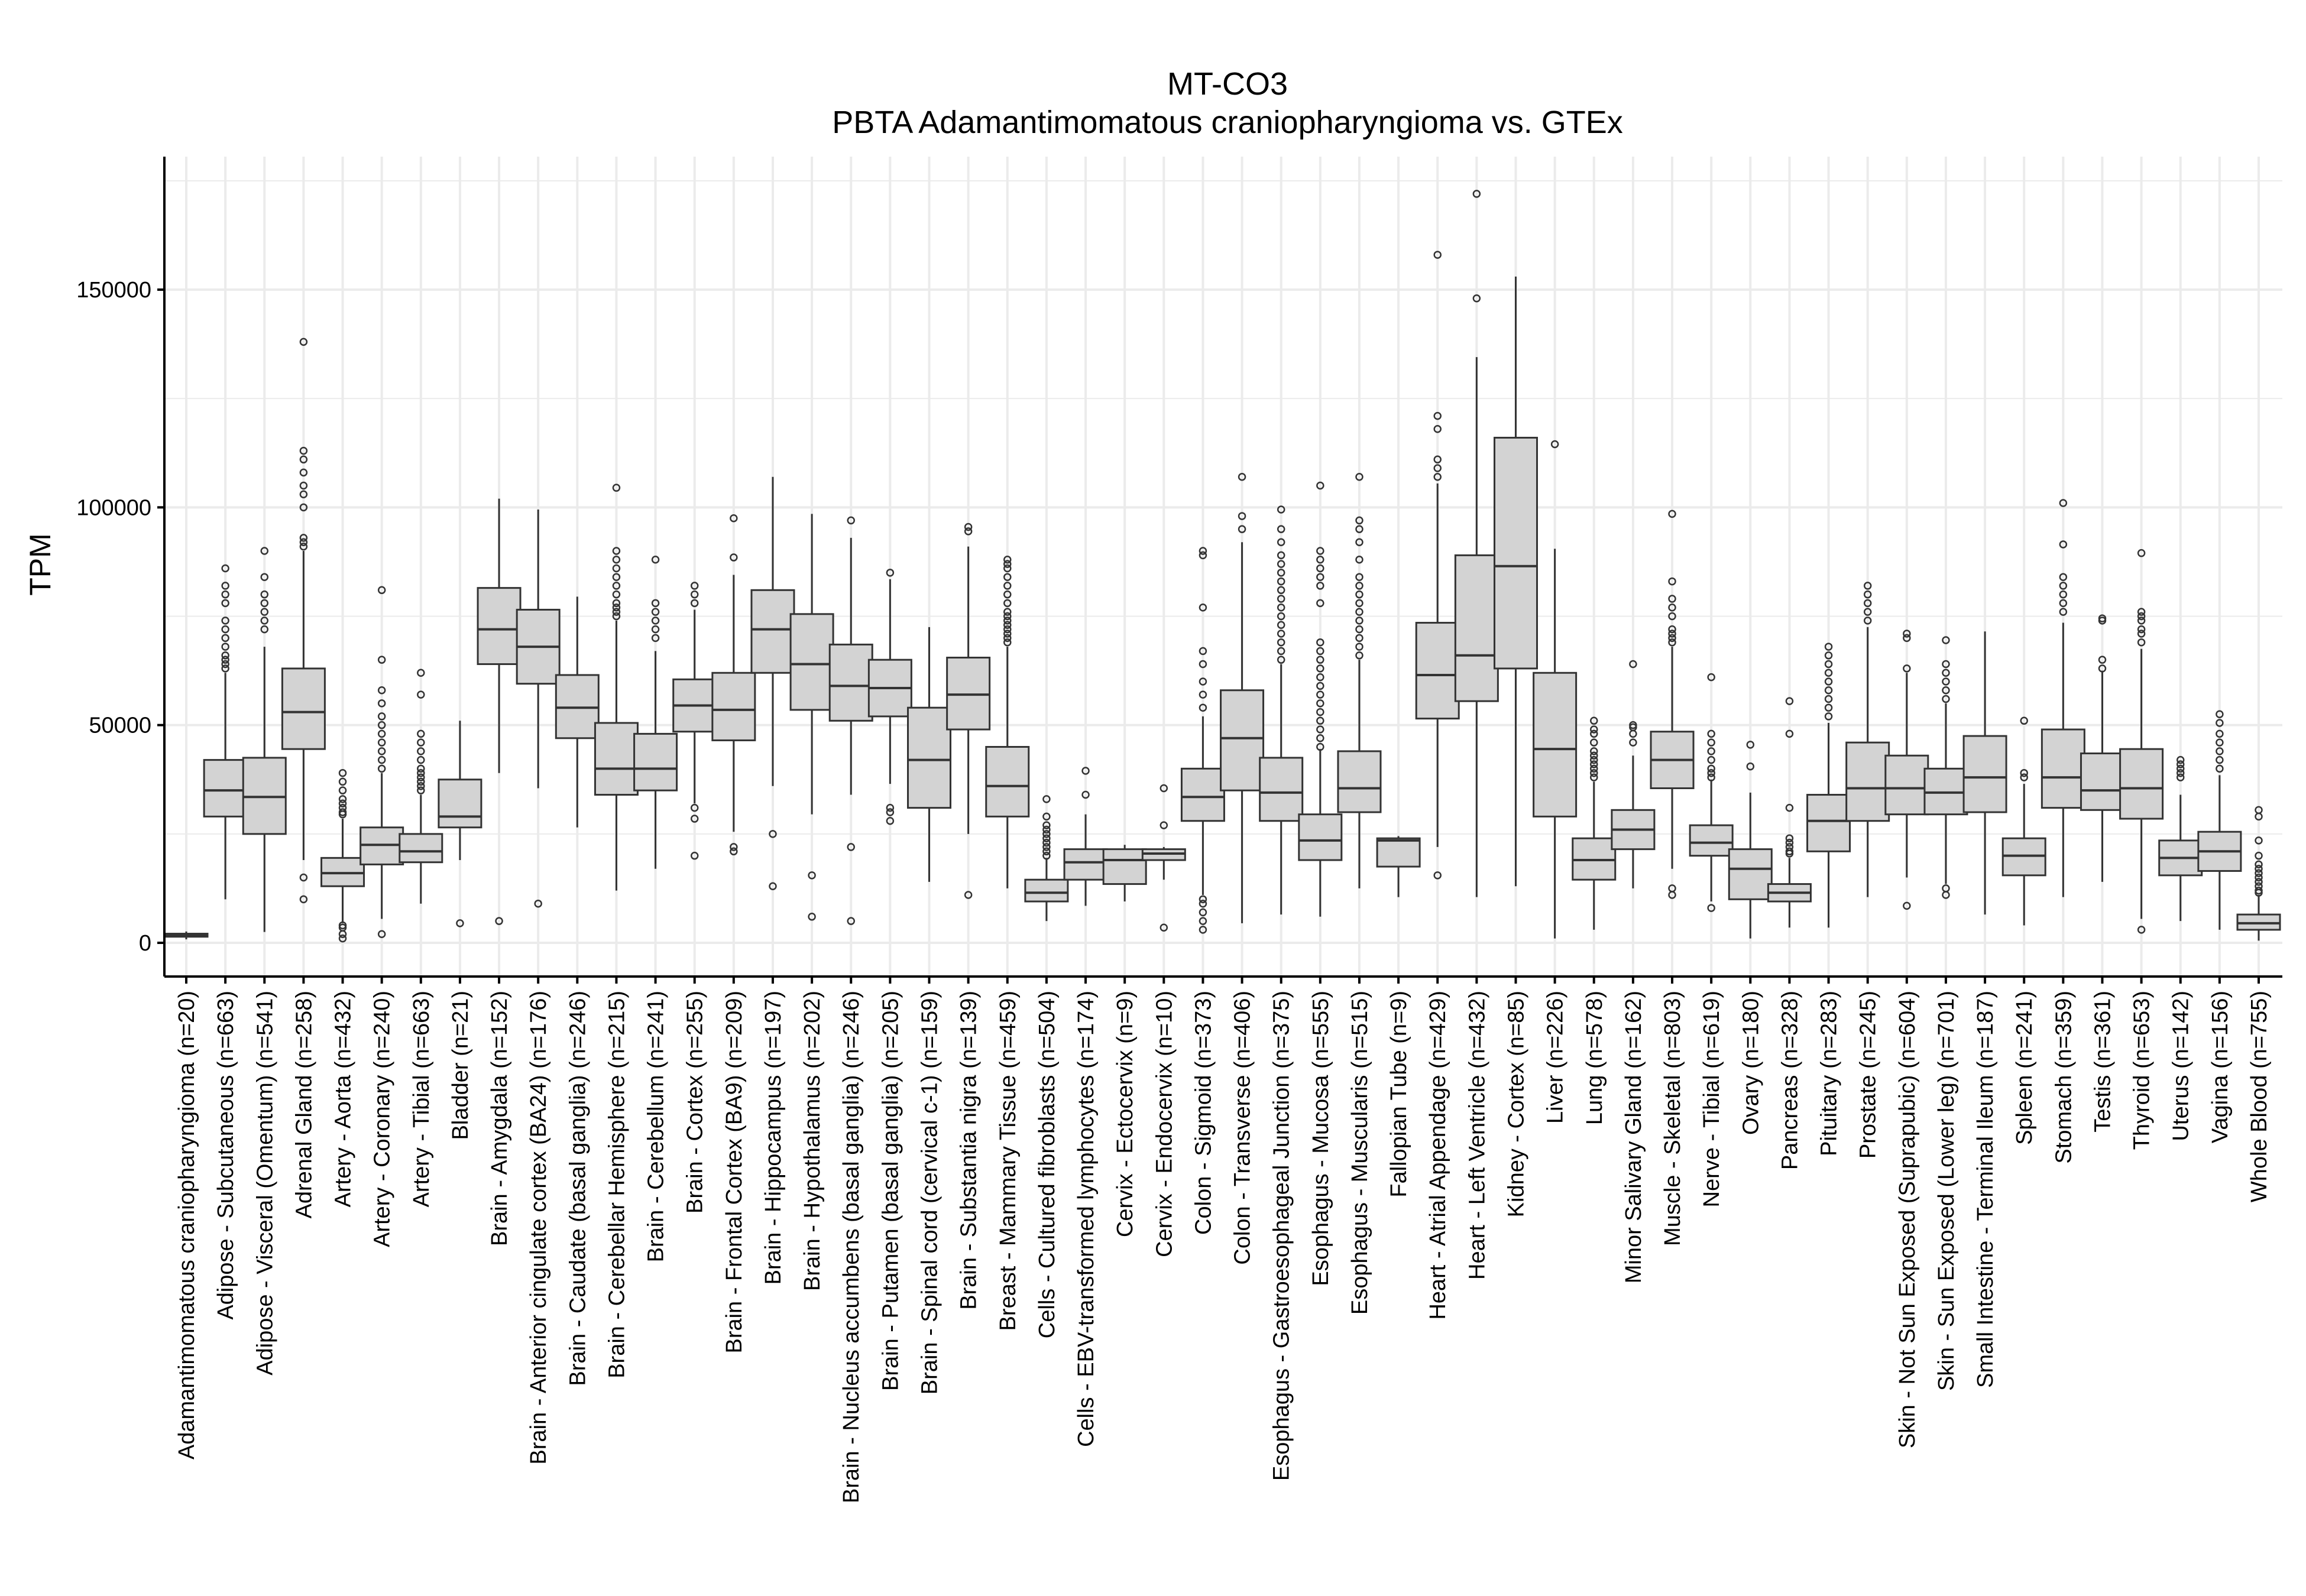 The image size is (2306, 1596). I want to click on x-tick-label: Kidney - Cortex (n=85), so click(1516, 1104).